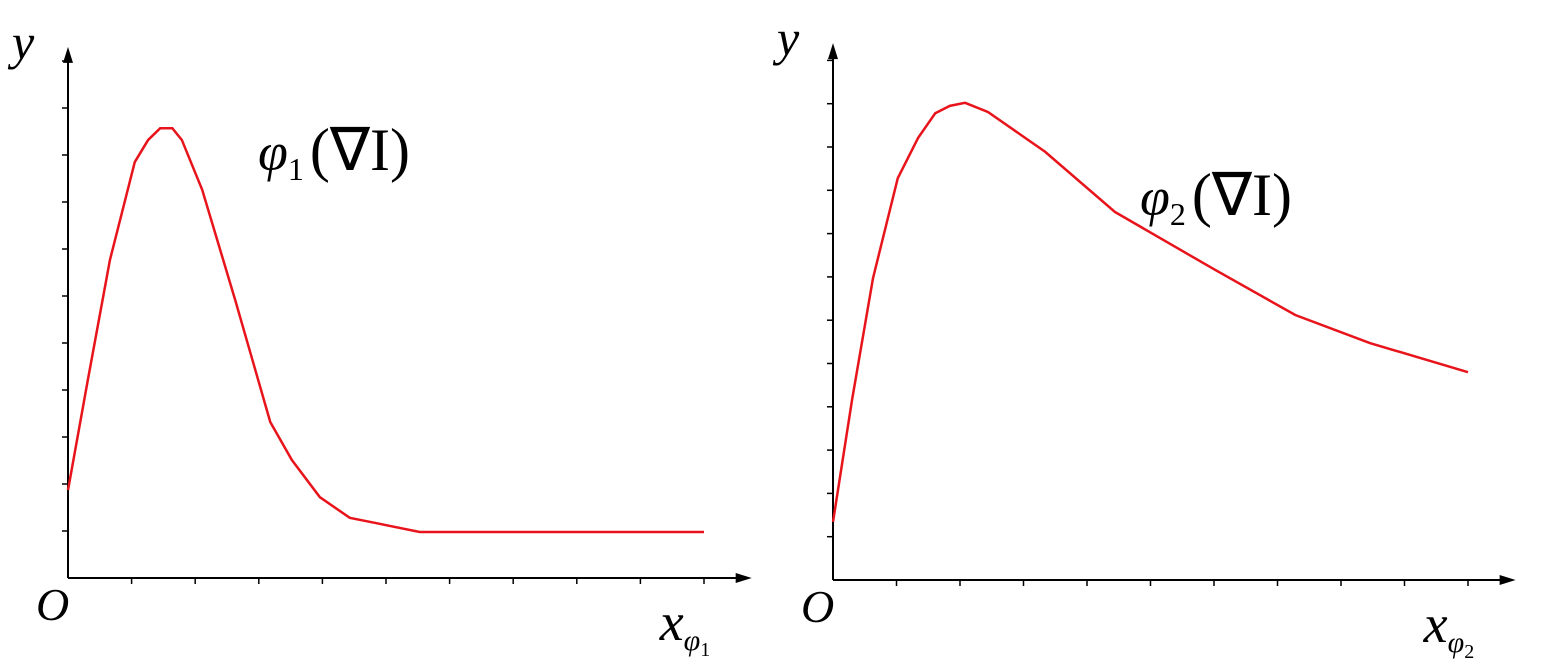 Image resolution: width=1552 pixels, height=672 pixels. I want to click on x-axis-label: xφ1, so click(685, 626).